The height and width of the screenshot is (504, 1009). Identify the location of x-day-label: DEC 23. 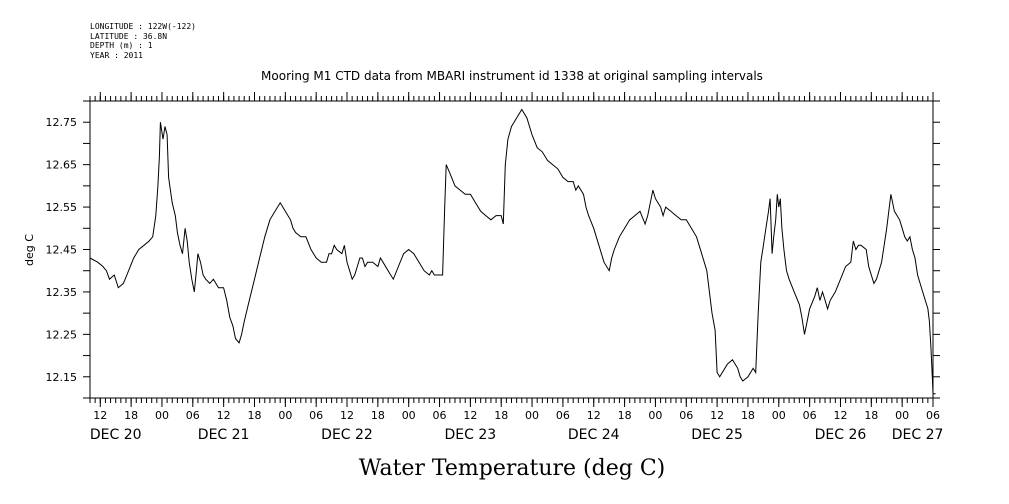
(471, 435).